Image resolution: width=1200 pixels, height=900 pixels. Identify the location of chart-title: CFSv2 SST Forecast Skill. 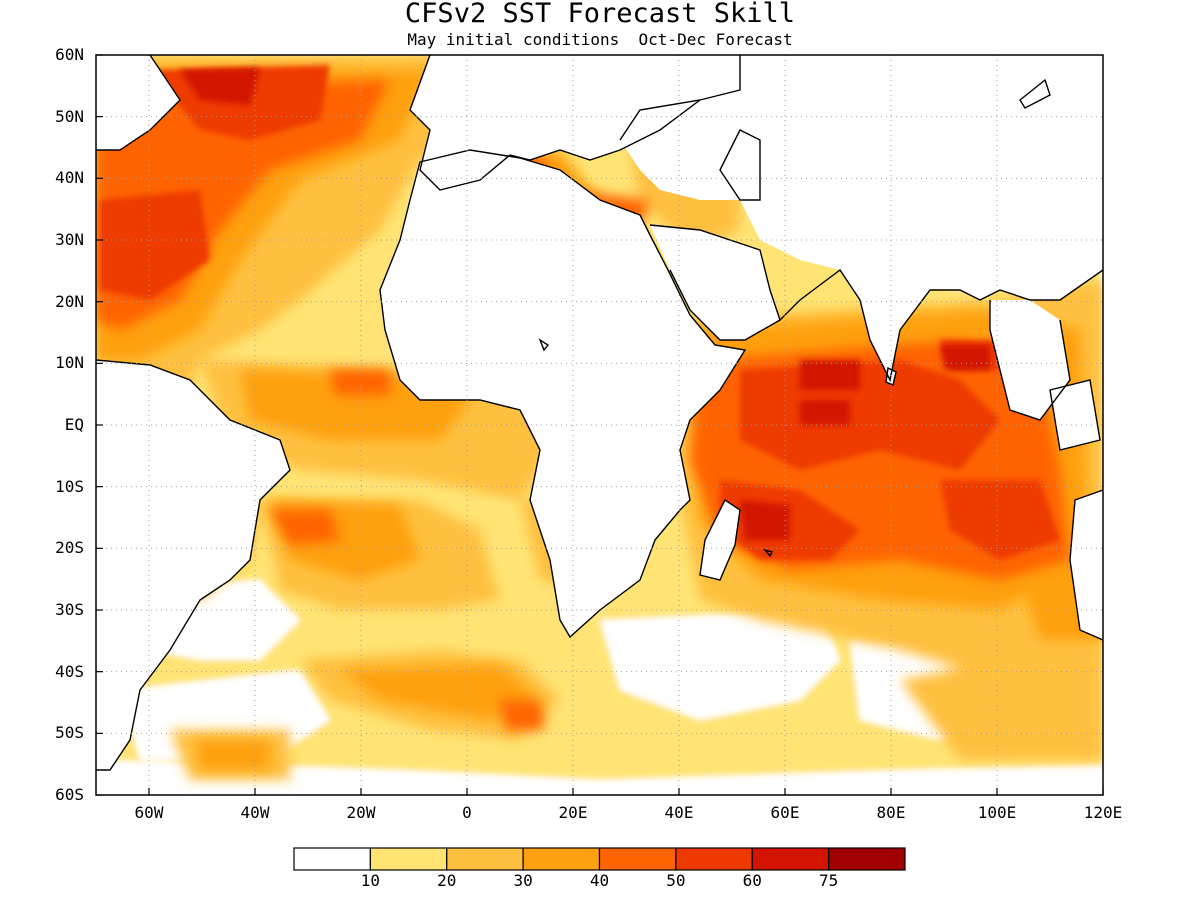
(600, 14).